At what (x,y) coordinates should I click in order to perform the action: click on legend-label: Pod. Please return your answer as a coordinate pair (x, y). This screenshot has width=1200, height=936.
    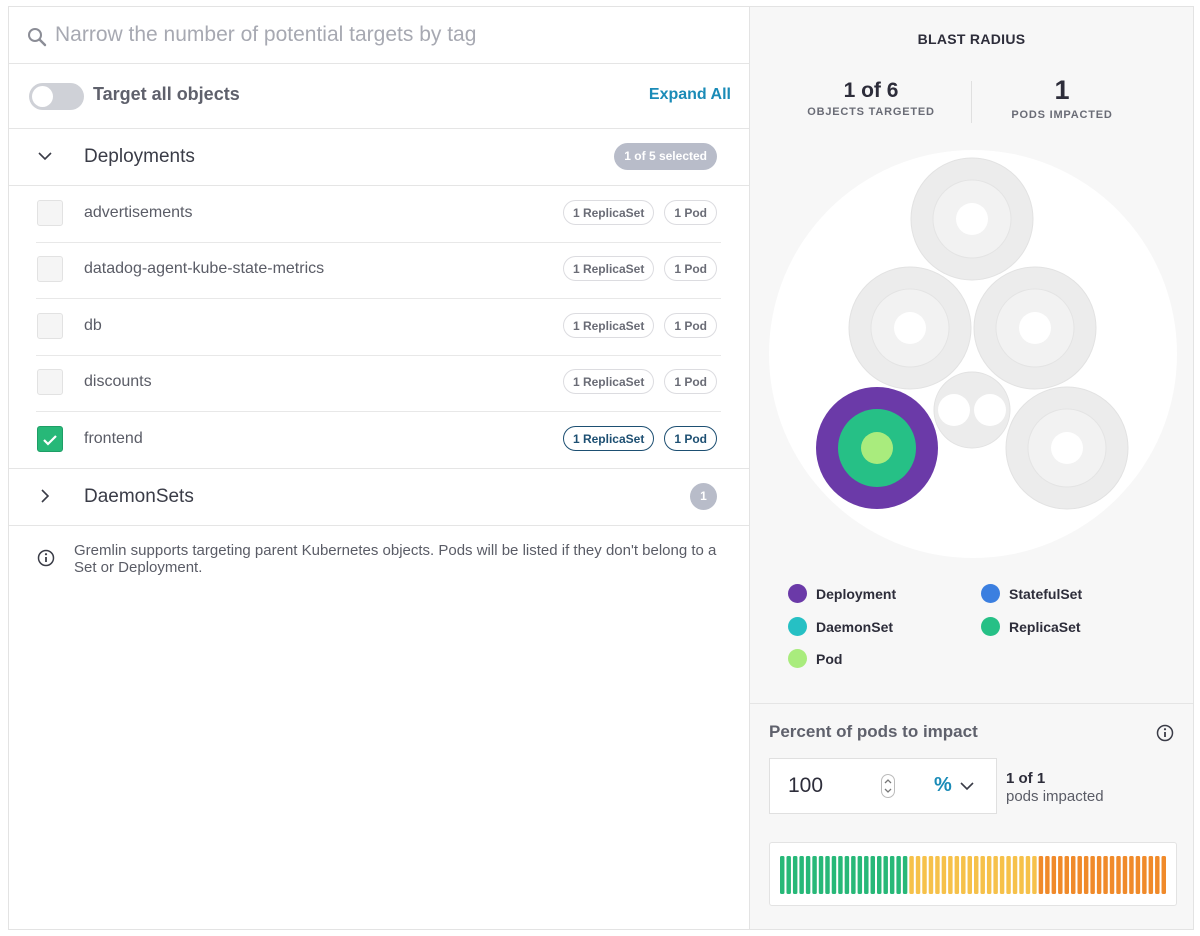
    Looking at the image, I should click on (829, 659).